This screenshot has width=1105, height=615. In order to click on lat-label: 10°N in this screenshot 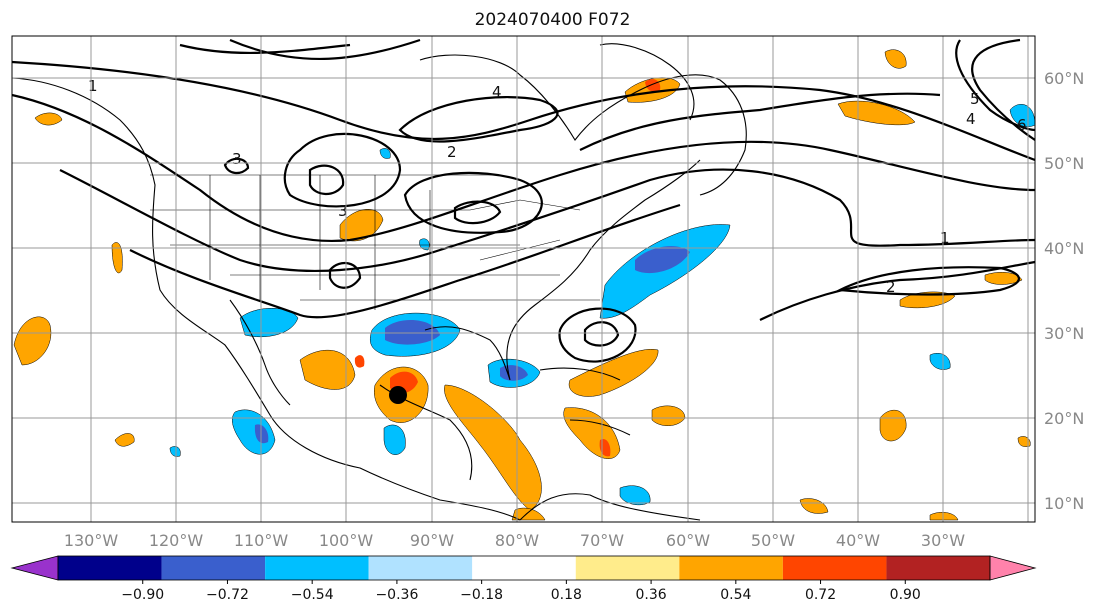, I will do `click(1064, 503)`.